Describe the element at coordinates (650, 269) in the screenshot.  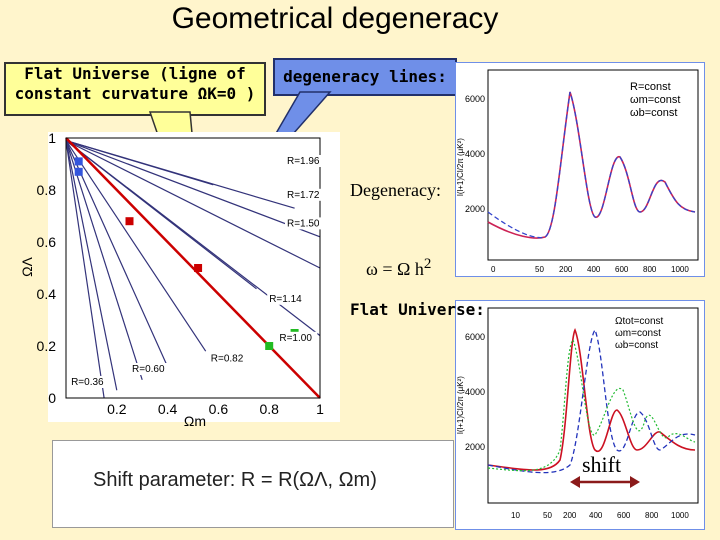
I see `x-tick-800: 800` at that location.